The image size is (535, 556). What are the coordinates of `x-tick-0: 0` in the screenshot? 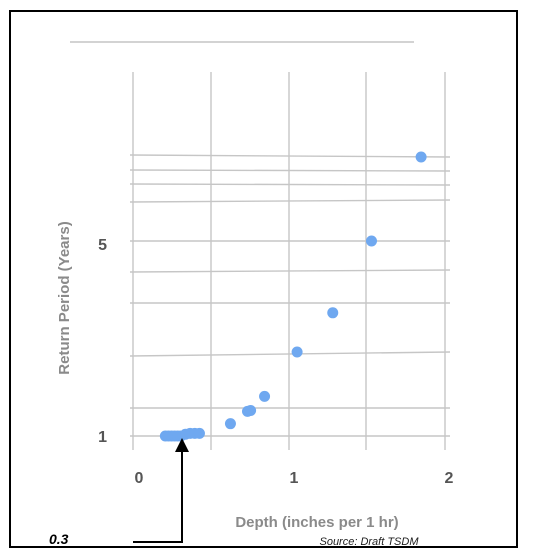 It's located at (139, 478).